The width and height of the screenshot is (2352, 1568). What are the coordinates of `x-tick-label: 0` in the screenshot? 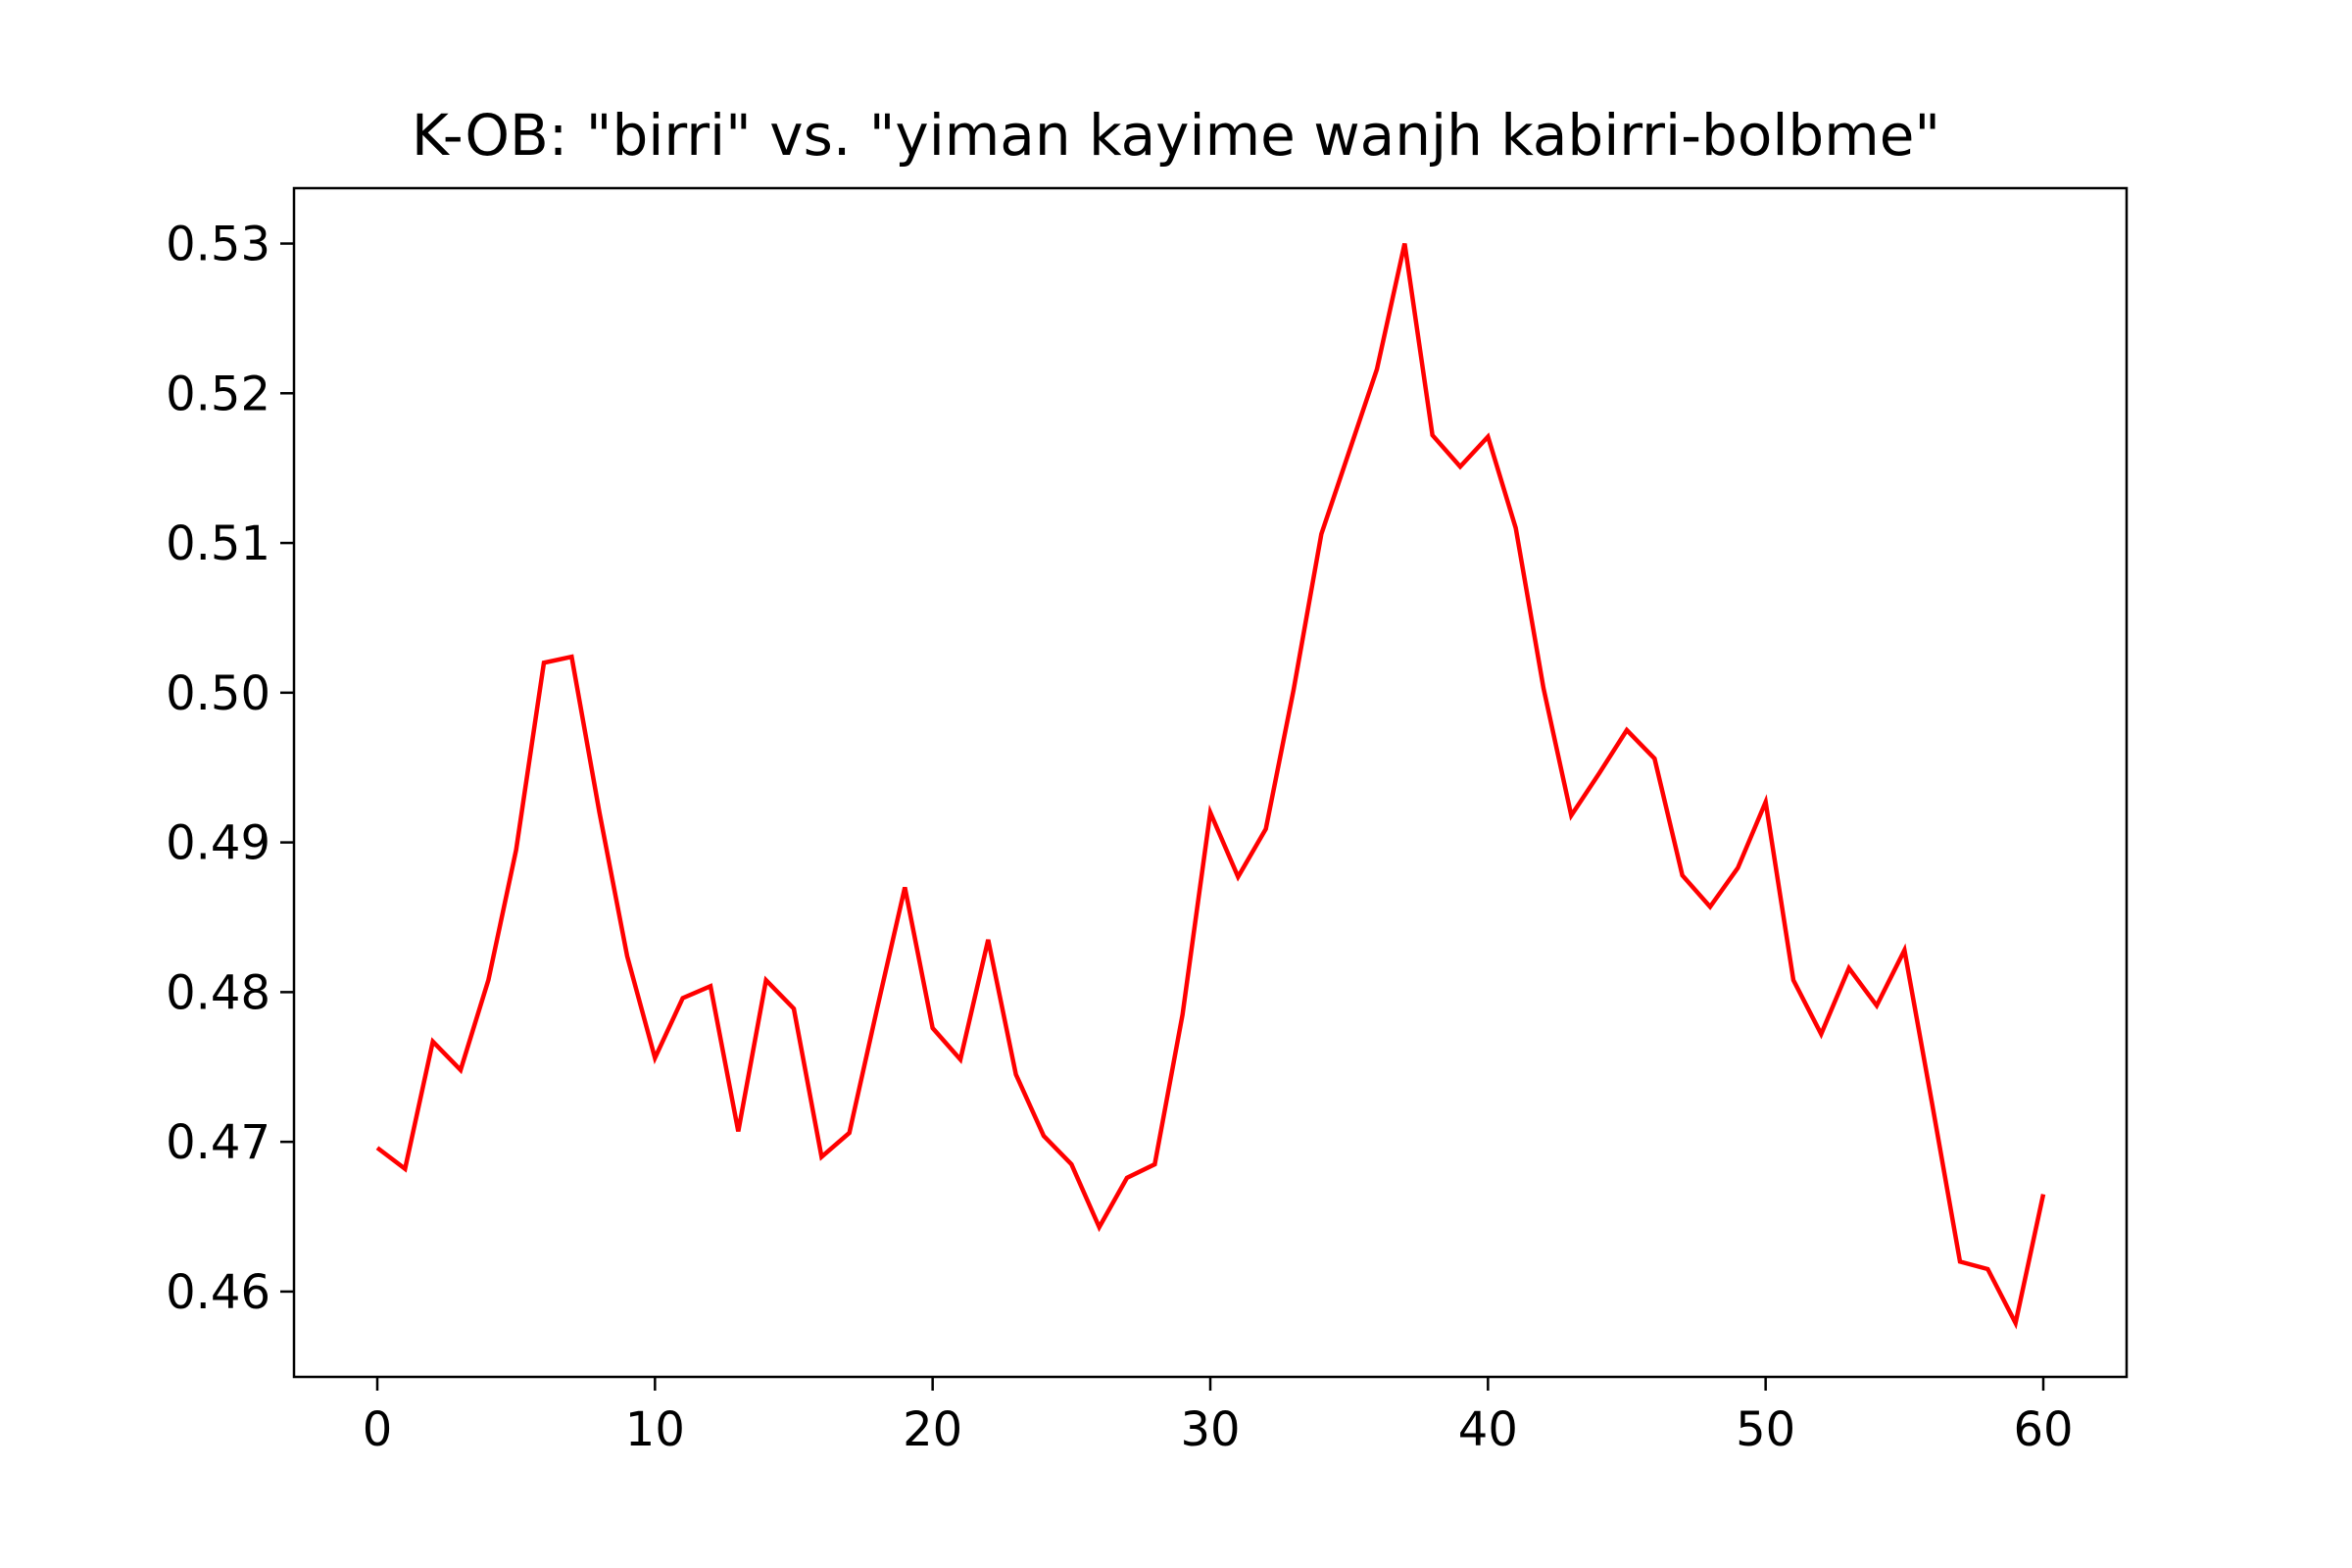 It's located at (378, 1429).